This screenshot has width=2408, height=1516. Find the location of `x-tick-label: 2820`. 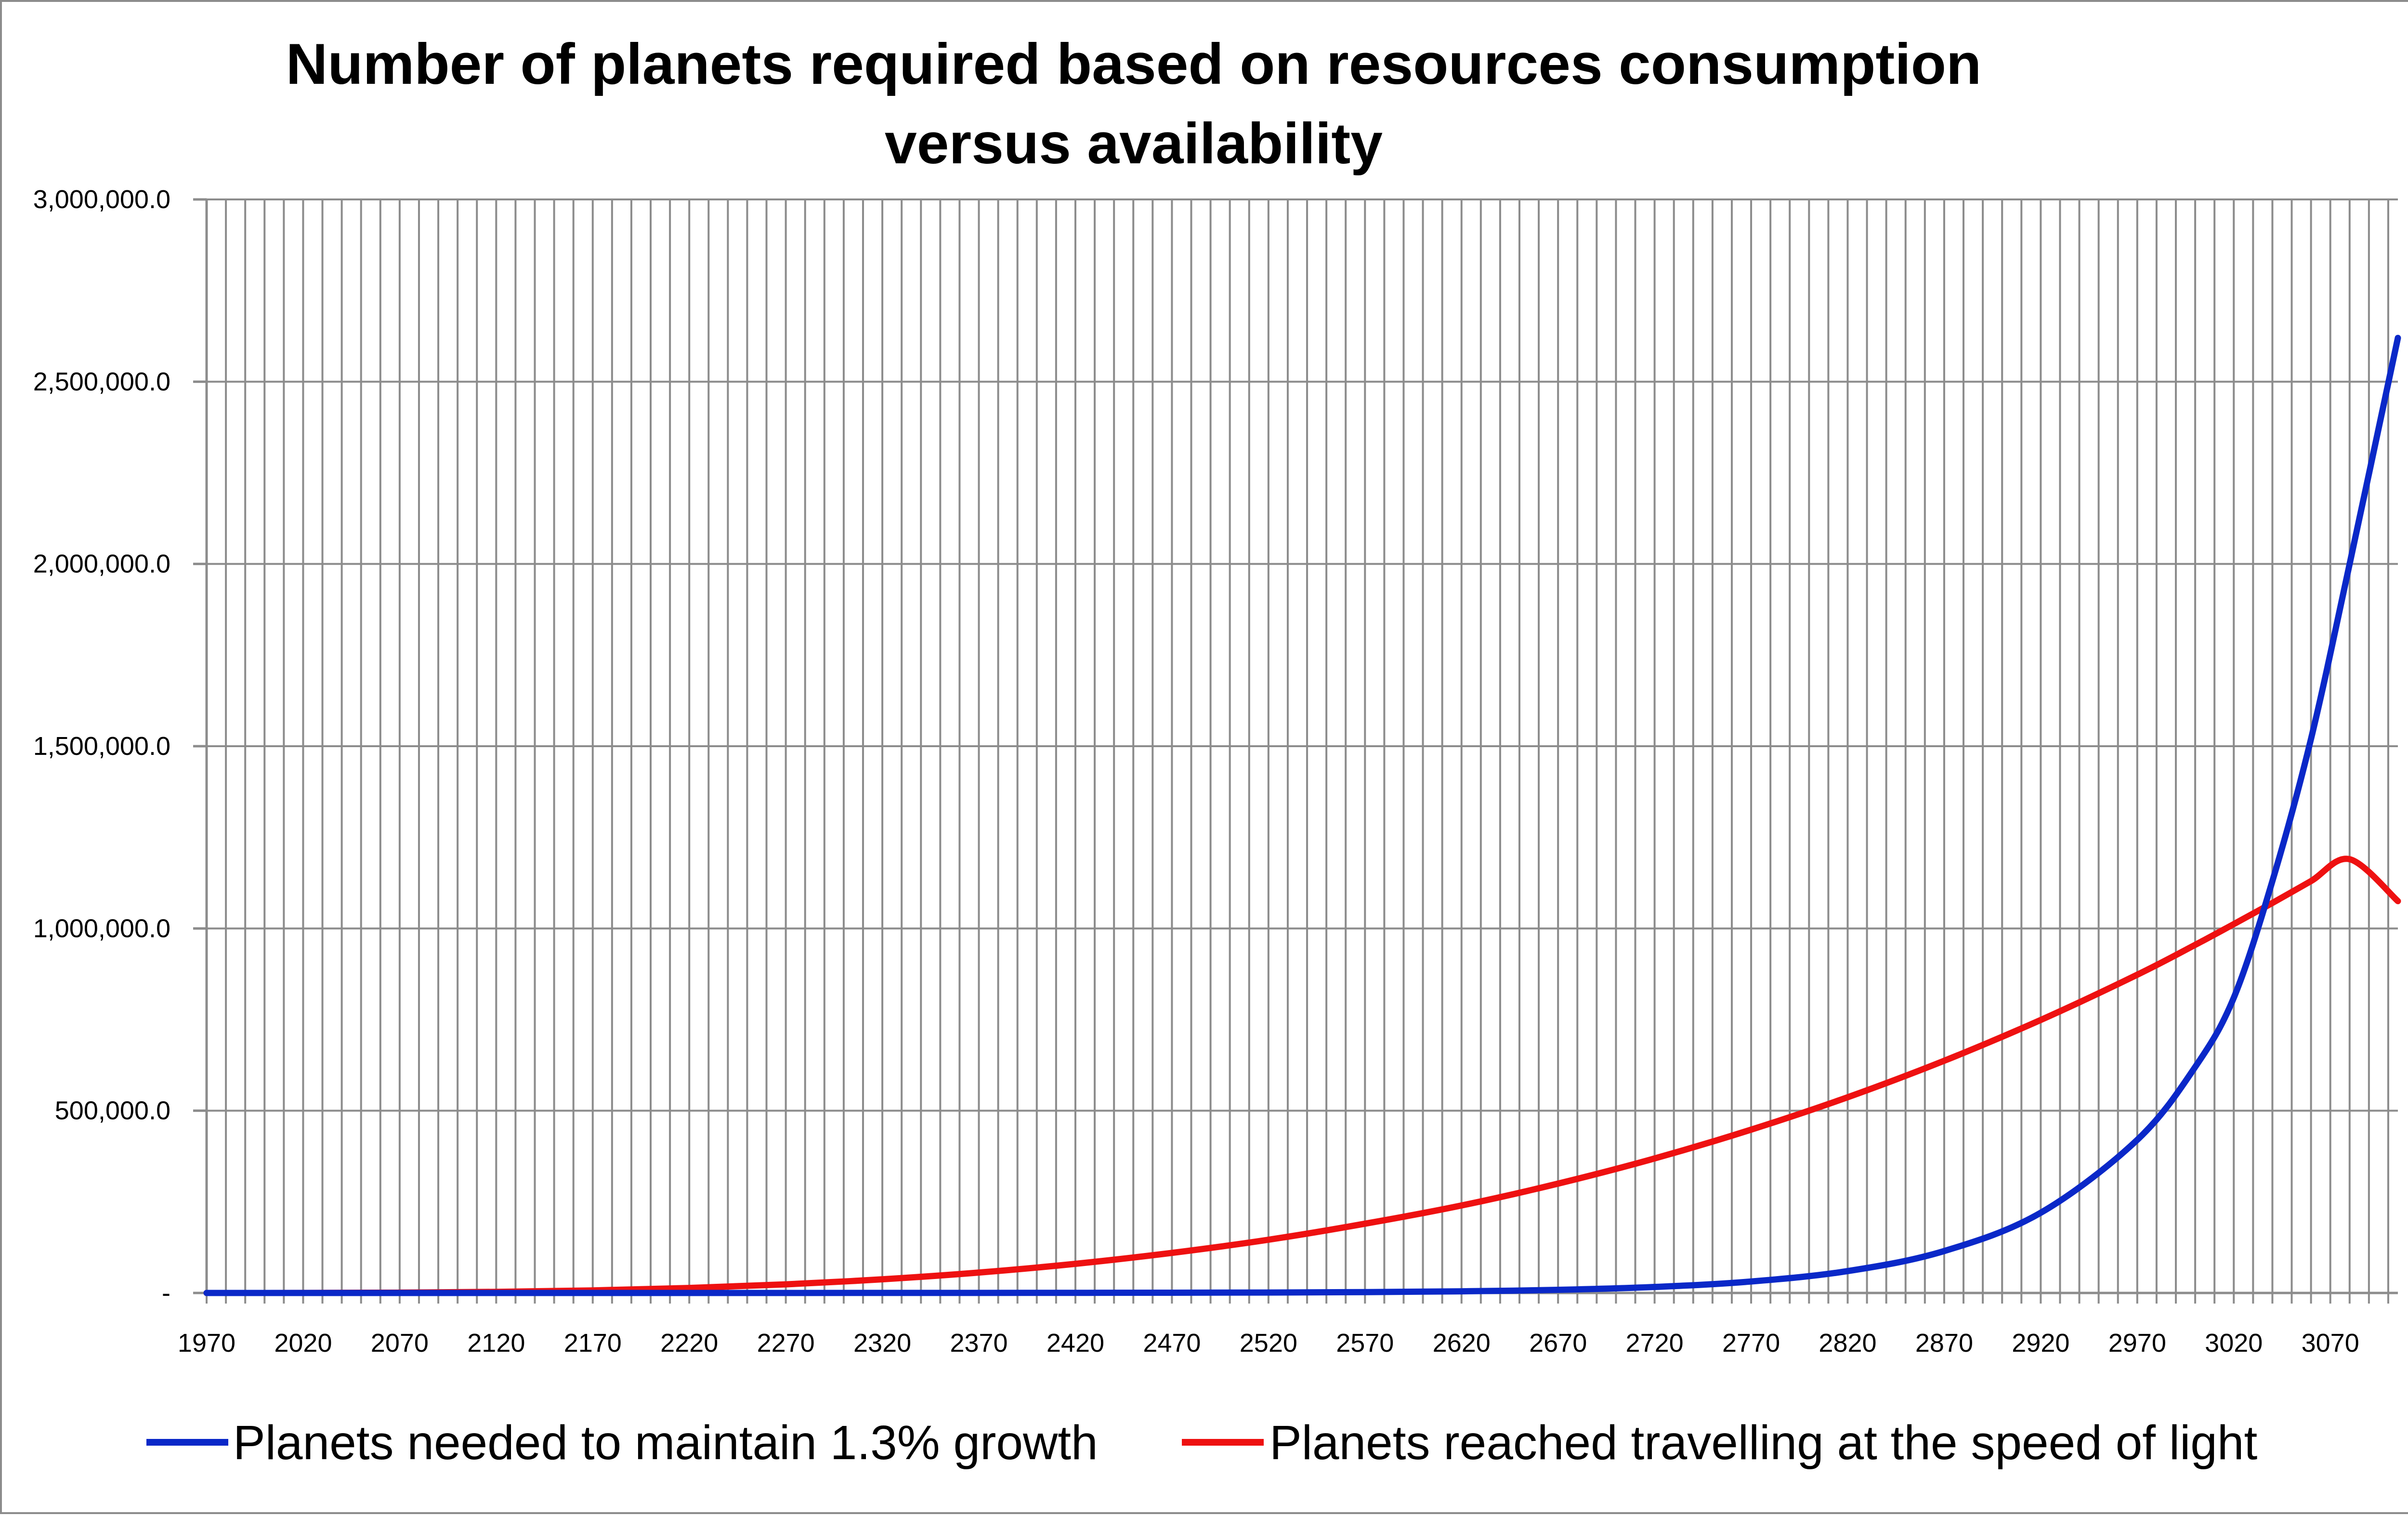

x-tick-label: 2820 is located at coordinates (1847, 1344).